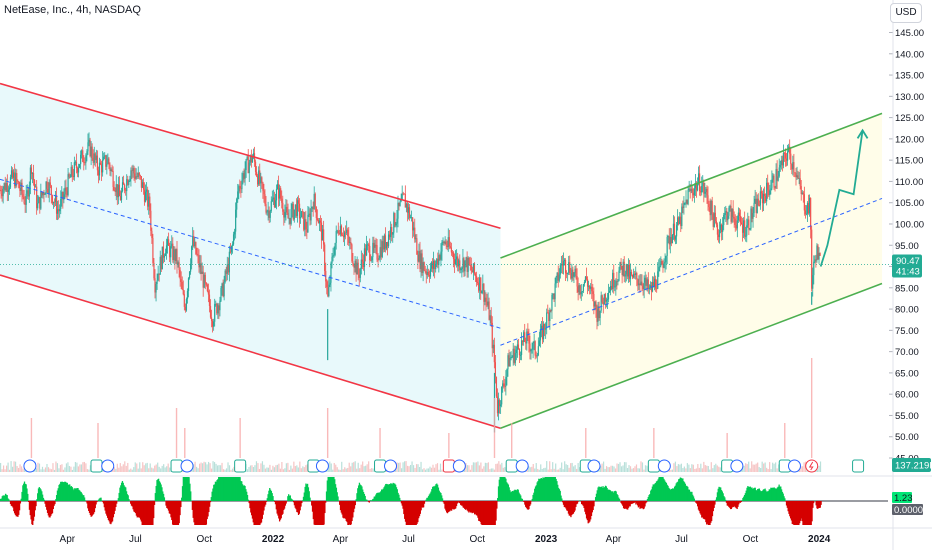 This screenshot has width=932, height=555. I want to click on time-axis-label: Jul, so click(408, 539).